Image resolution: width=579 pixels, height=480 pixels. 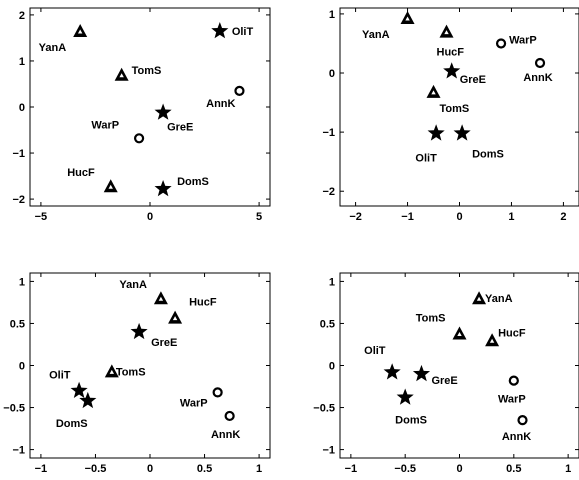 I want to click on point-label-olit-3: OliT, so click(x=60, y=376).